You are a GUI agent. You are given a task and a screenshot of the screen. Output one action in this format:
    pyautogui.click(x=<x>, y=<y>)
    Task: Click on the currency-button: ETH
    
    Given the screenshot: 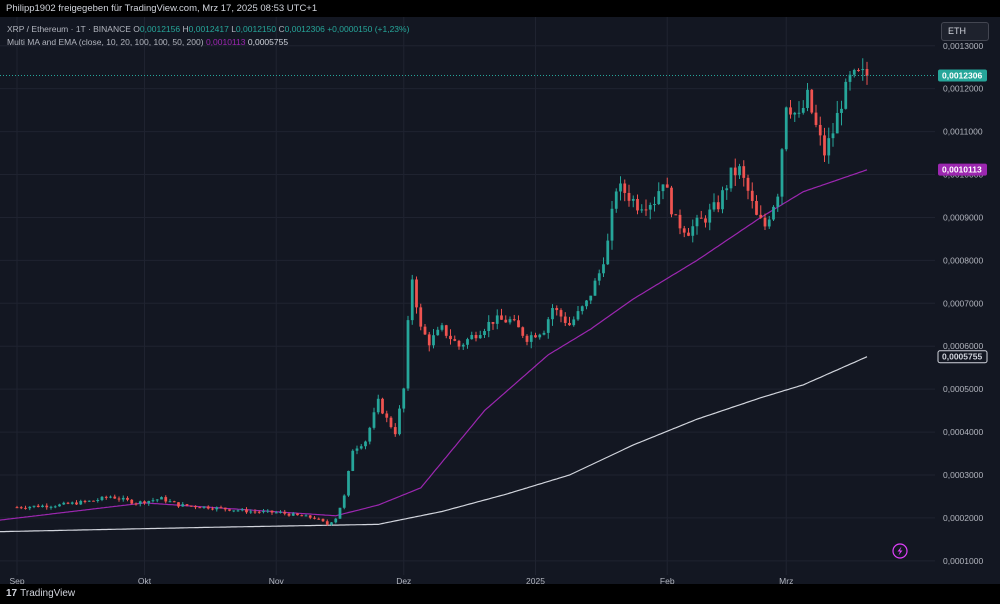 What is the action you would take?
    pyautogui.click(x=965, y=31)
    